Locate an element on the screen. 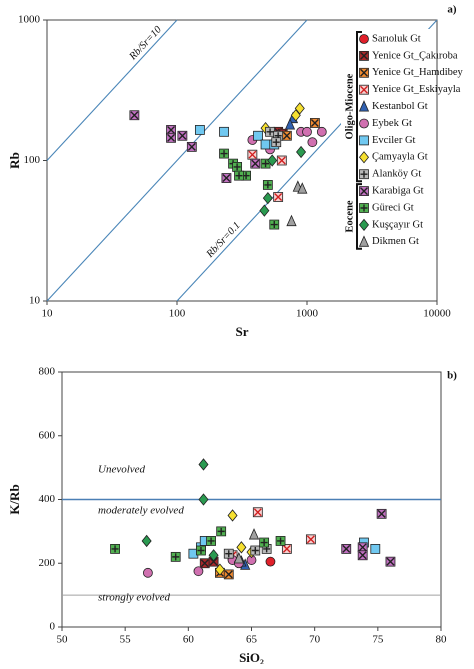  annotation: moderately evolved is located at coordinates (141, 511).